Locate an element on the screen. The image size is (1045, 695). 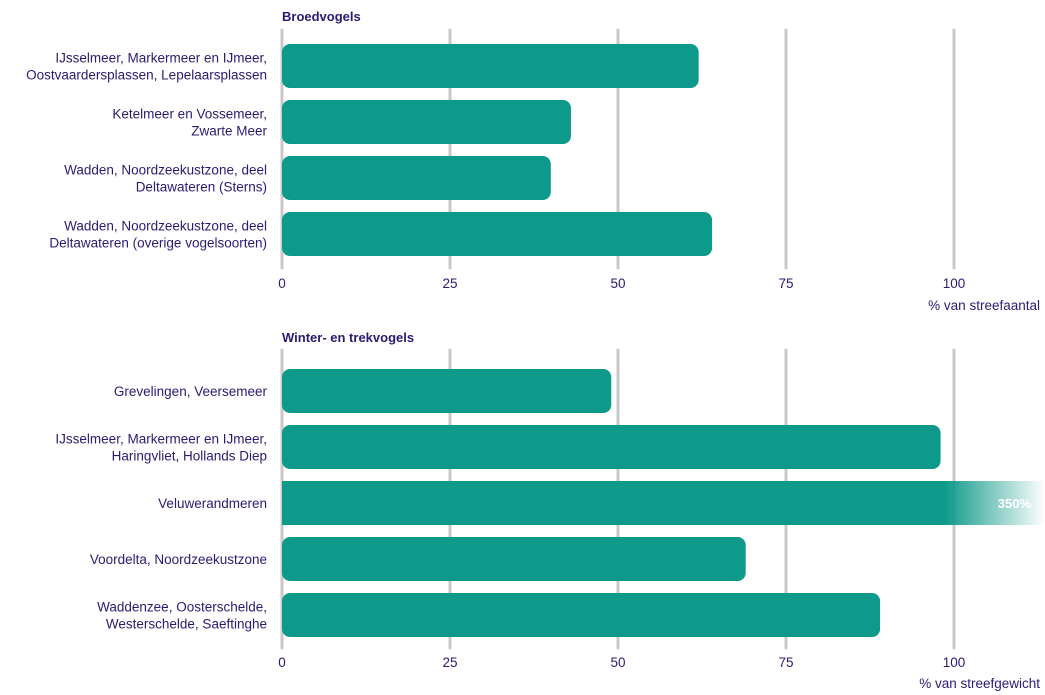
x-axis-label: % van streefgewicht is located at coordinates (979, 683).